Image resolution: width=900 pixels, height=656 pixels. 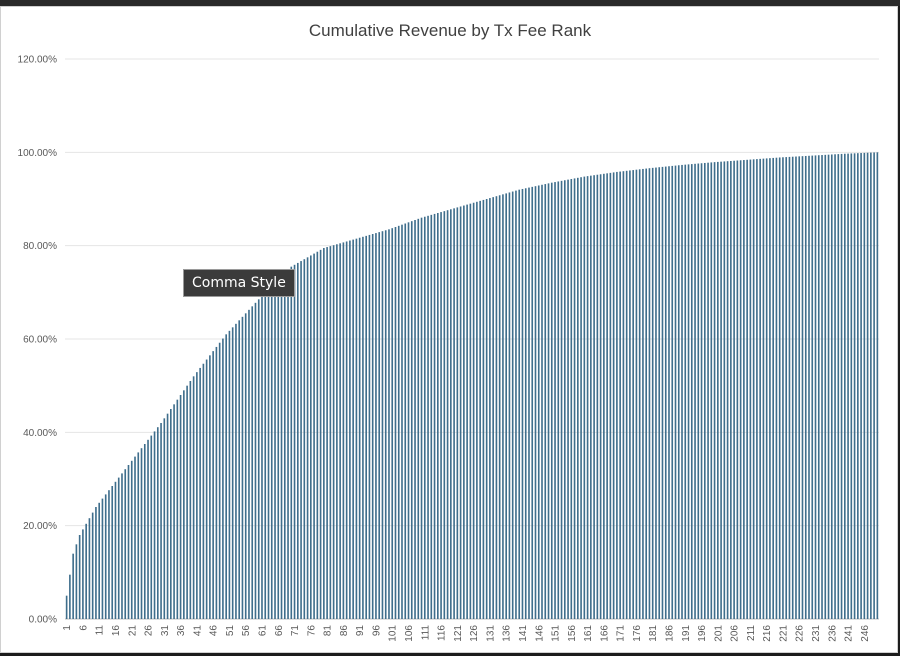 I want to click on x-tick-label: 171, so click(x=621, y=633).